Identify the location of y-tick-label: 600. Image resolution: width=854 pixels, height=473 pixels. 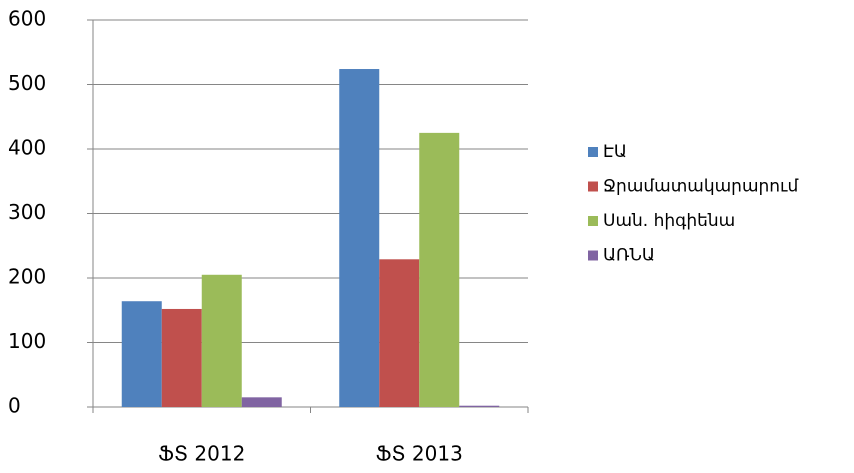
(27, 19).